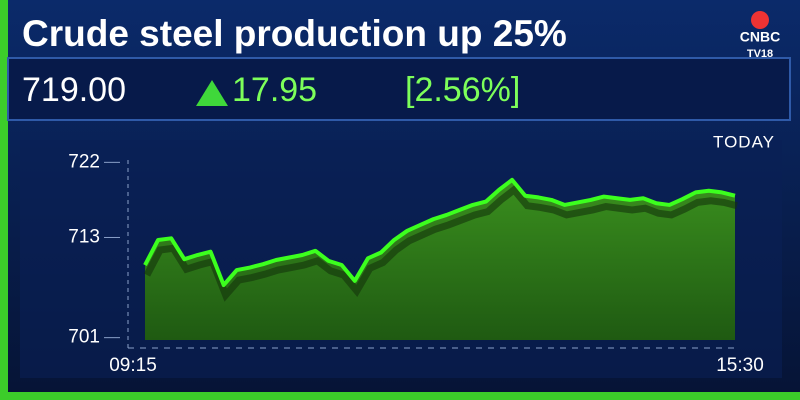 The width and height of the screenshot is (800, 400). Describe the element at coordinates (74, 90) in the screenshot. I see `price: 719.00` at that location.